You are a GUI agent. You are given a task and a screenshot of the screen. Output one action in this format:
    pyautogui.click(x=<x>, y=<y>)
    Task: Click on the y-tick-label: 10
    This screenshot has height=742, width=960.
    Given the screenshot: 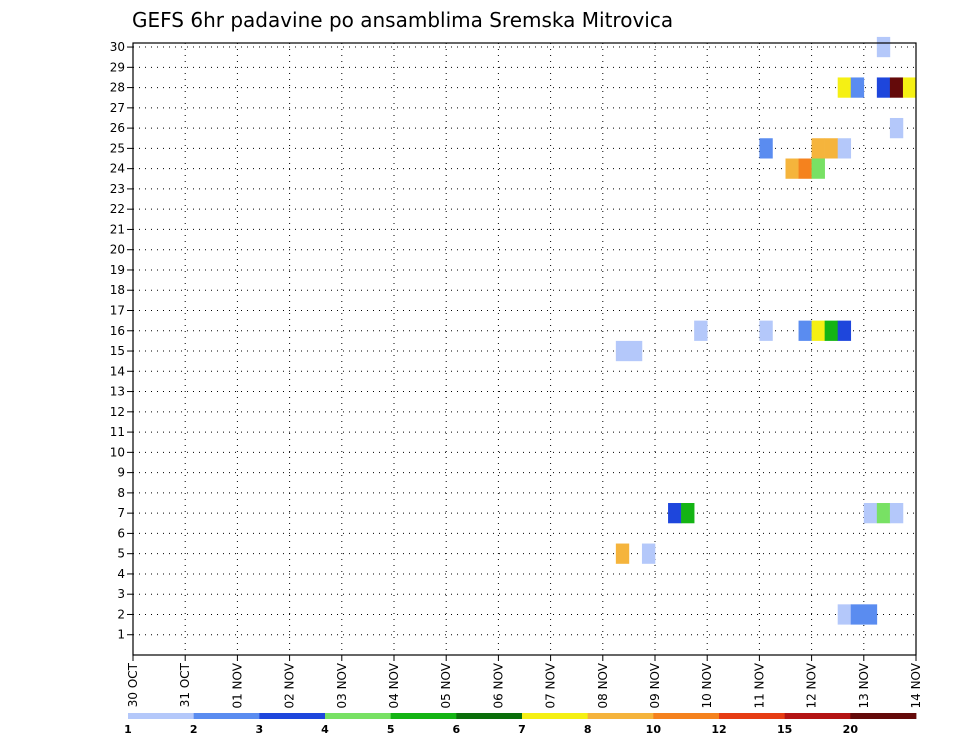 What is the action you would take?
    pyautogui.click(x=117, y=452)
    